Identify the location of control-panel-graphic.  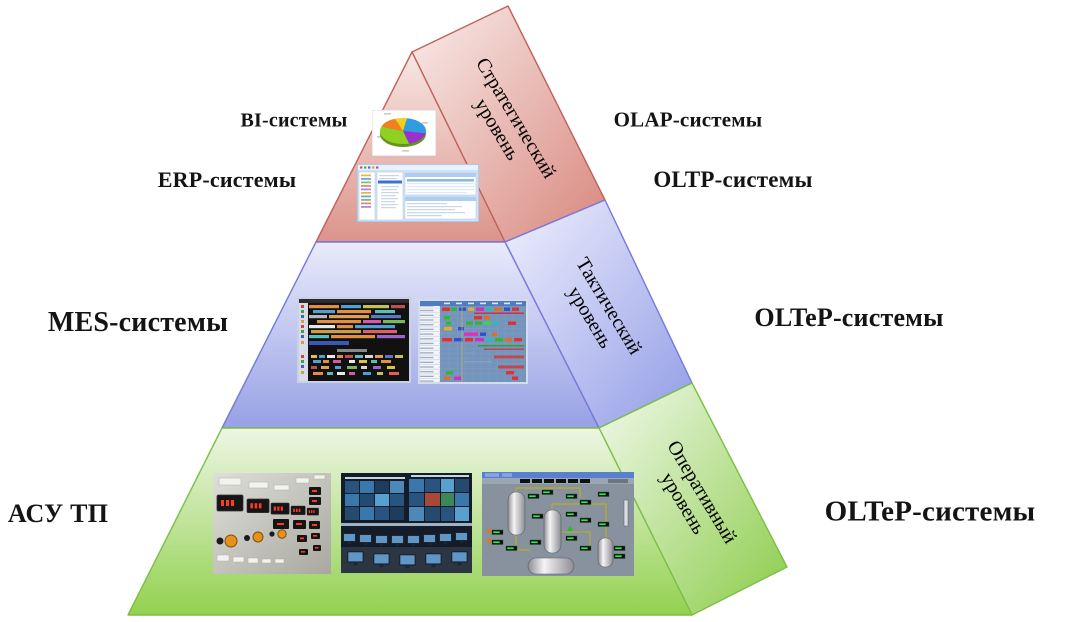
(272, 523).